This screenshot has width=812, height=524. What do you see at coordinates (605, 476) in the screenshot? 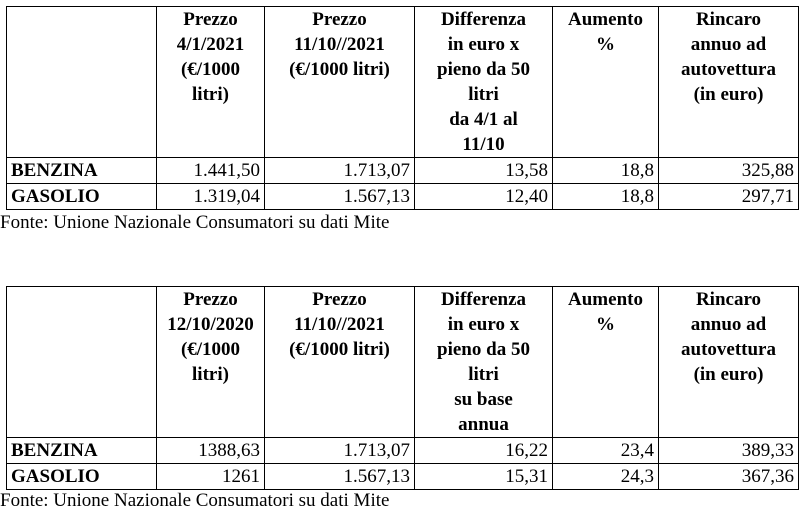
I see `table-cell: 24,3` at bounding box center [605, 476].